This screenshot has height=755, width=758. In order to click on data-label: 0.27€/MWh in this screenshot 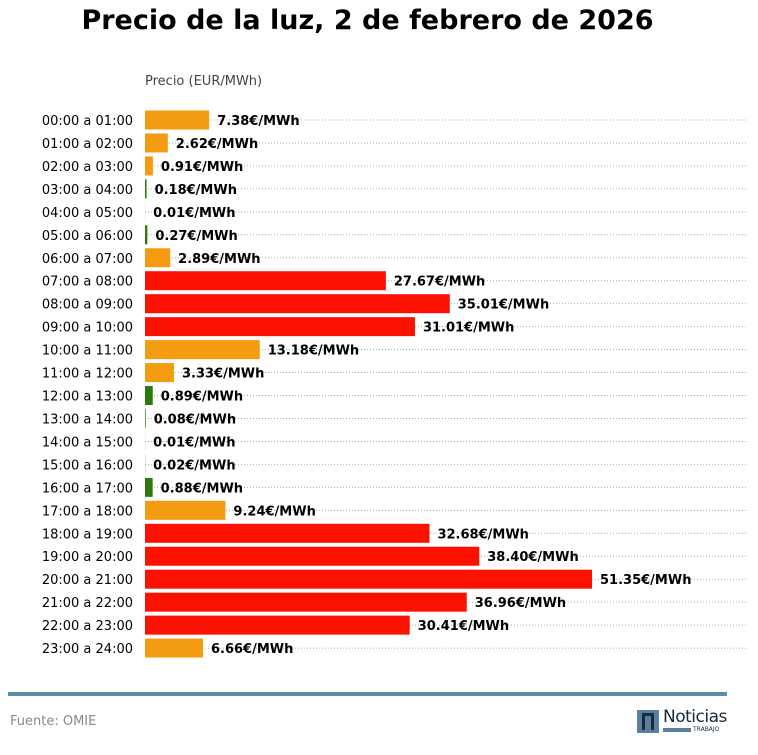, I will do `click(196, 236)`.